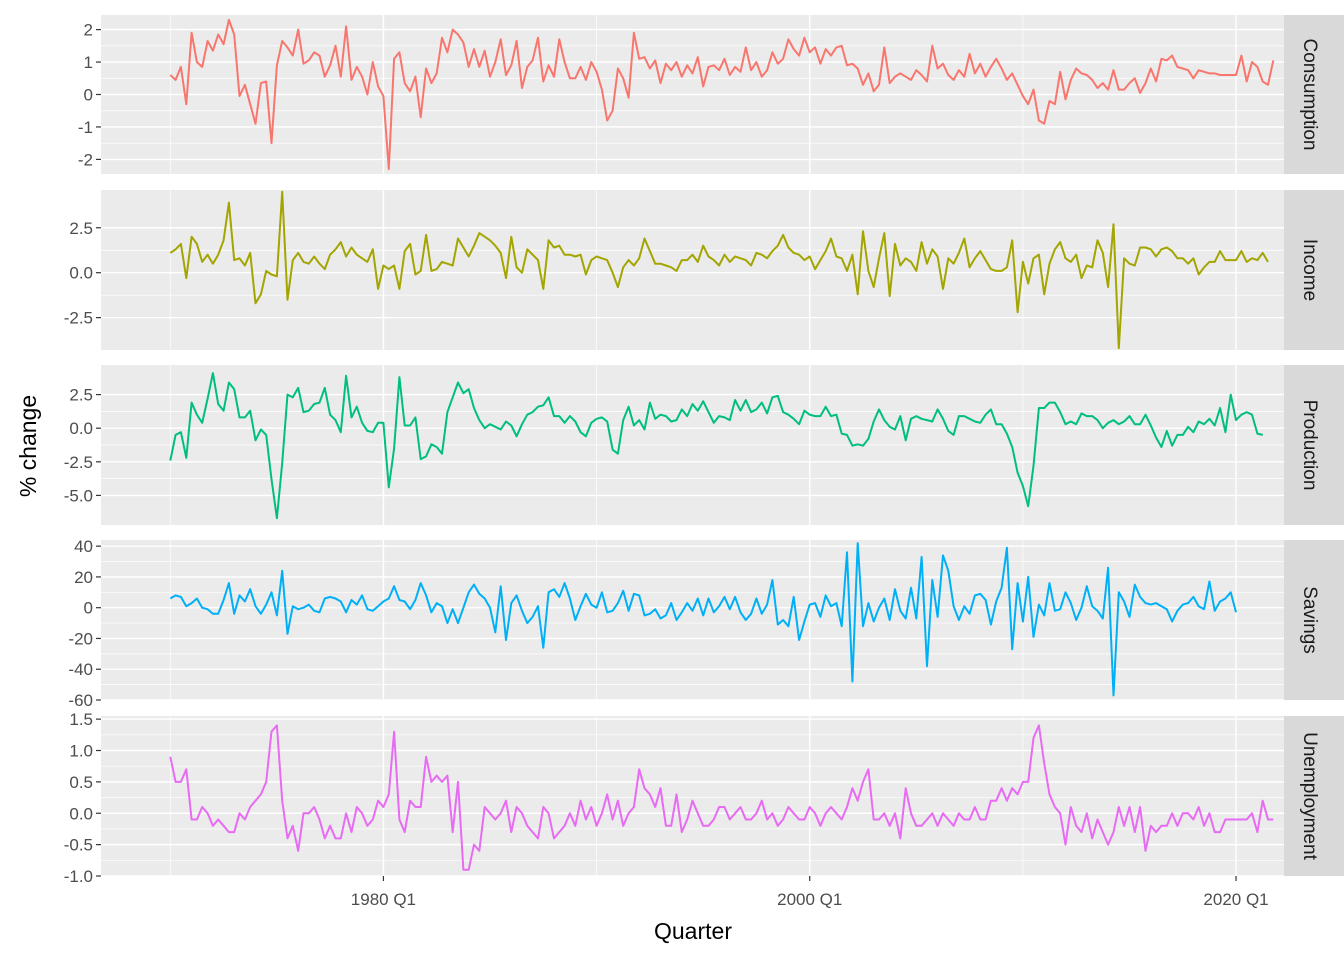 This screenshot has height=960, width=1344. I want to click on x-tick-label: 2000 Q1, so click(809, 899).